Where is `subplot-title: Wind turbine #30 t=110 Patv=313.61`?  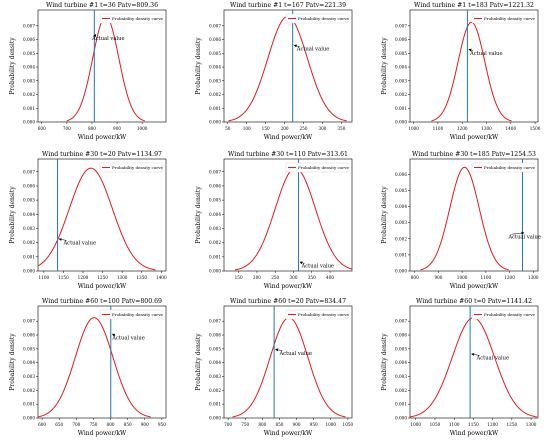 subplot-title: Wind turbine #30 t=110 Patv=313.61 is located at coordinates (288, 154).